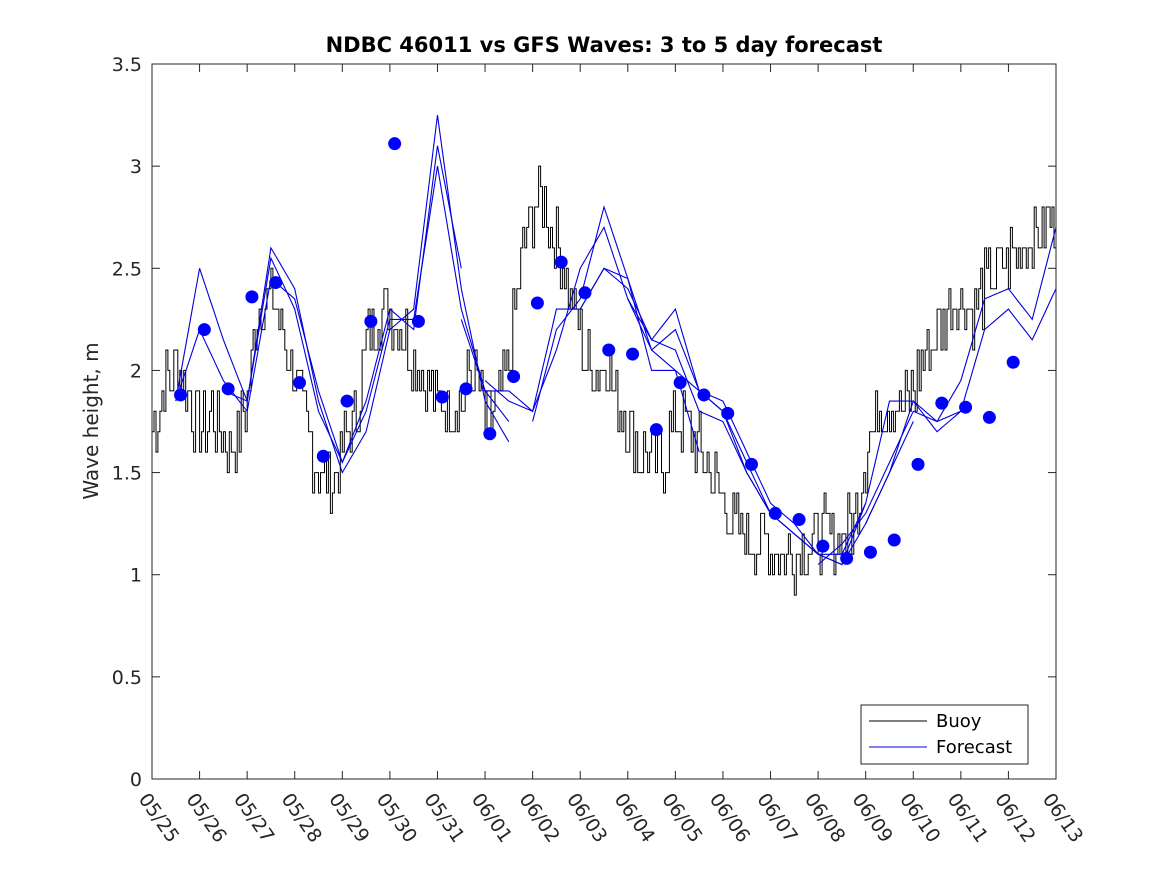  I want to click on y-tick-label: 3.5, so click(127, 65).